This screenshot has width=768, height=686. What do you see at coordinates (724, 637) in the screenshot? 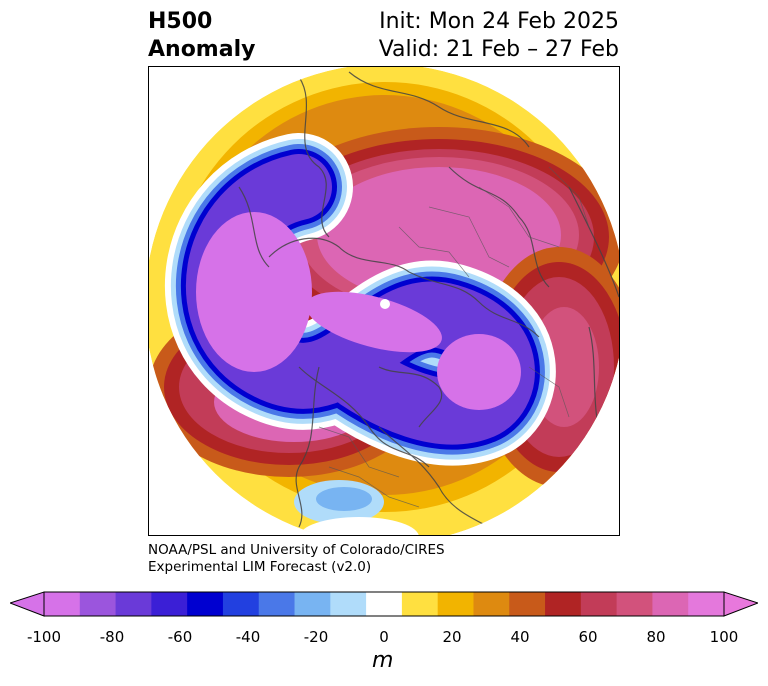
I see `colorbar-tick-label: 100` at bounding box center [724, 637].